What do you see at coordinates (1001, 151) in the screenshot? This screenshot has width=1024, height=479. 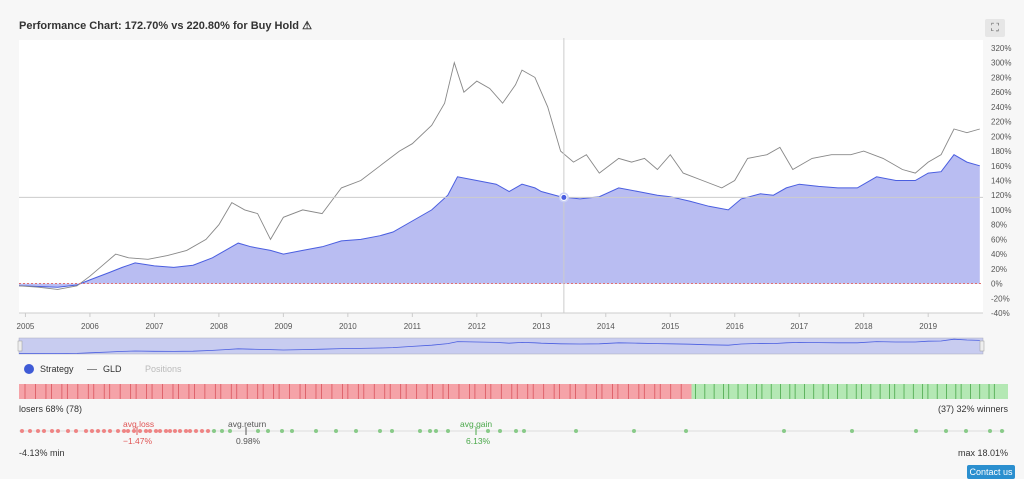 I see `y-tick-label: 180%` at bounding box center [1001, 151].